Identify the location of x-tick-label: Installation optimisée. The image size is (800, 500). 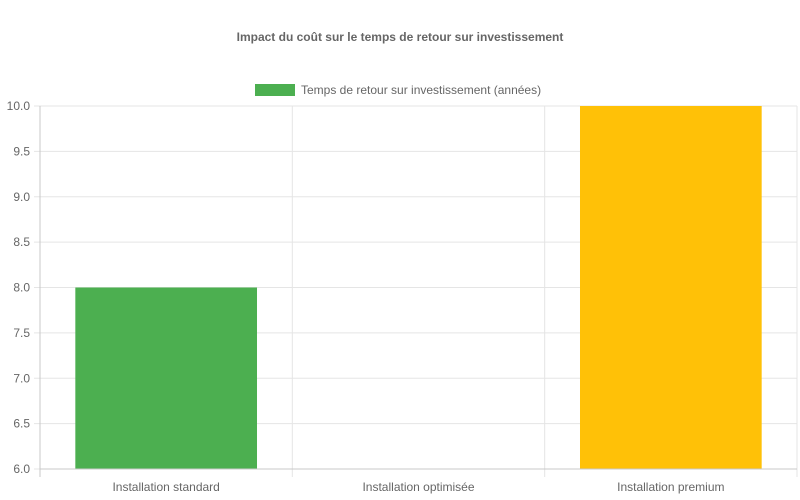
(418, 487).